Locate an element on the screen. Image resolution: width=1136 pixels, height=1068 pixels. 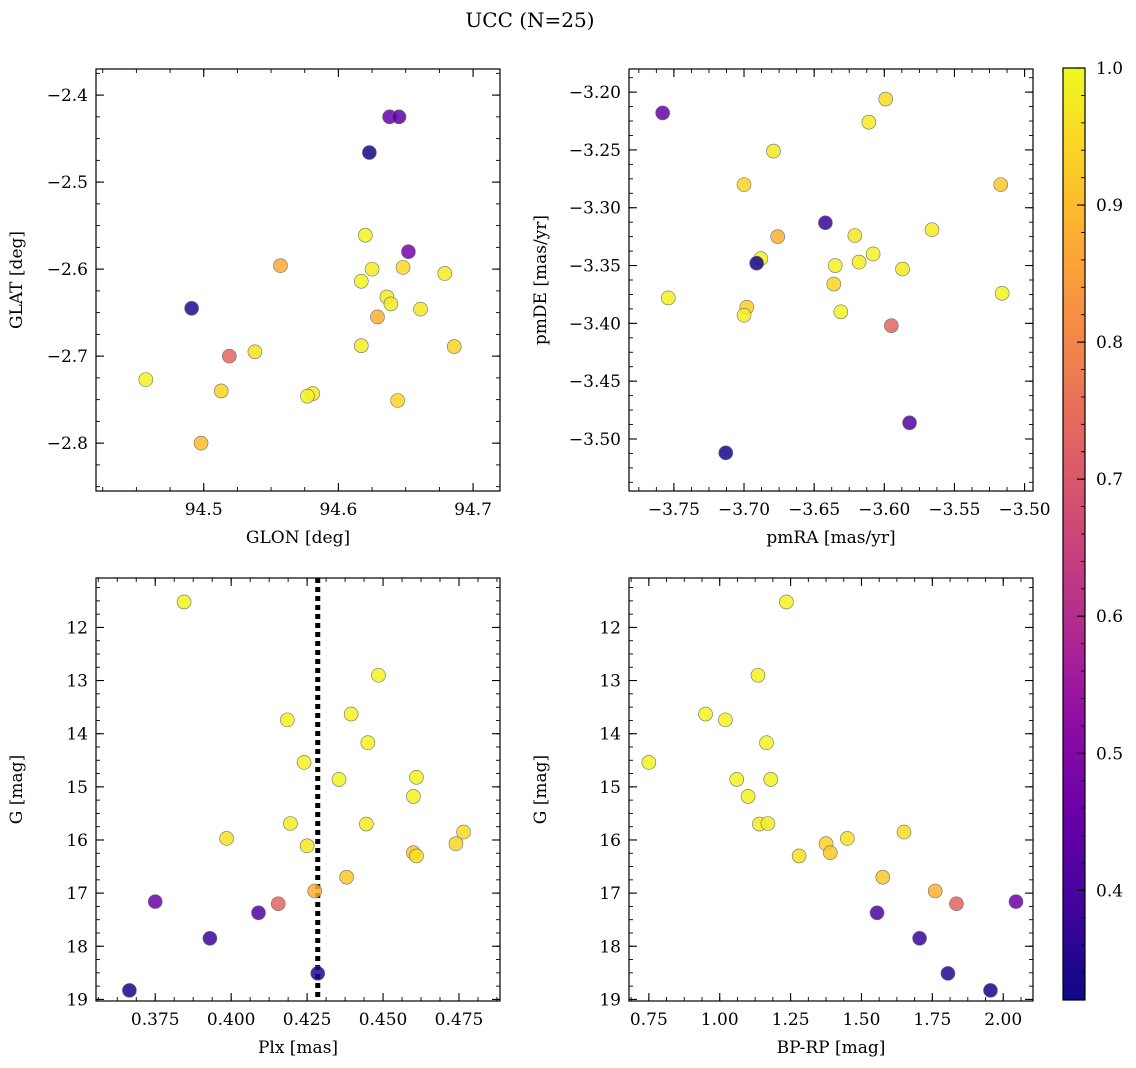
y-axis-label: GLAT [deg] is located at coordinates (17, 280).